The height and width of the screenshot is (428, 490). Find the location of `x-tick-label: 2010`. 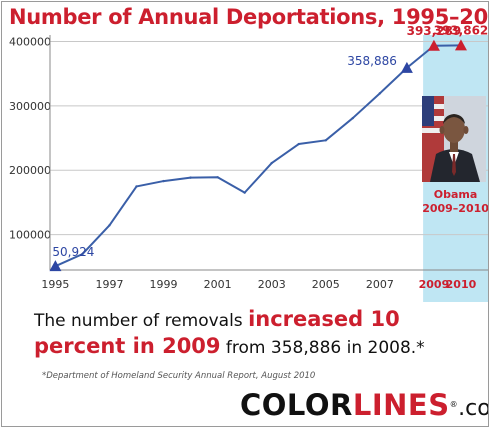

x-tick-label: 2010 is located at coordinates (461, 284).